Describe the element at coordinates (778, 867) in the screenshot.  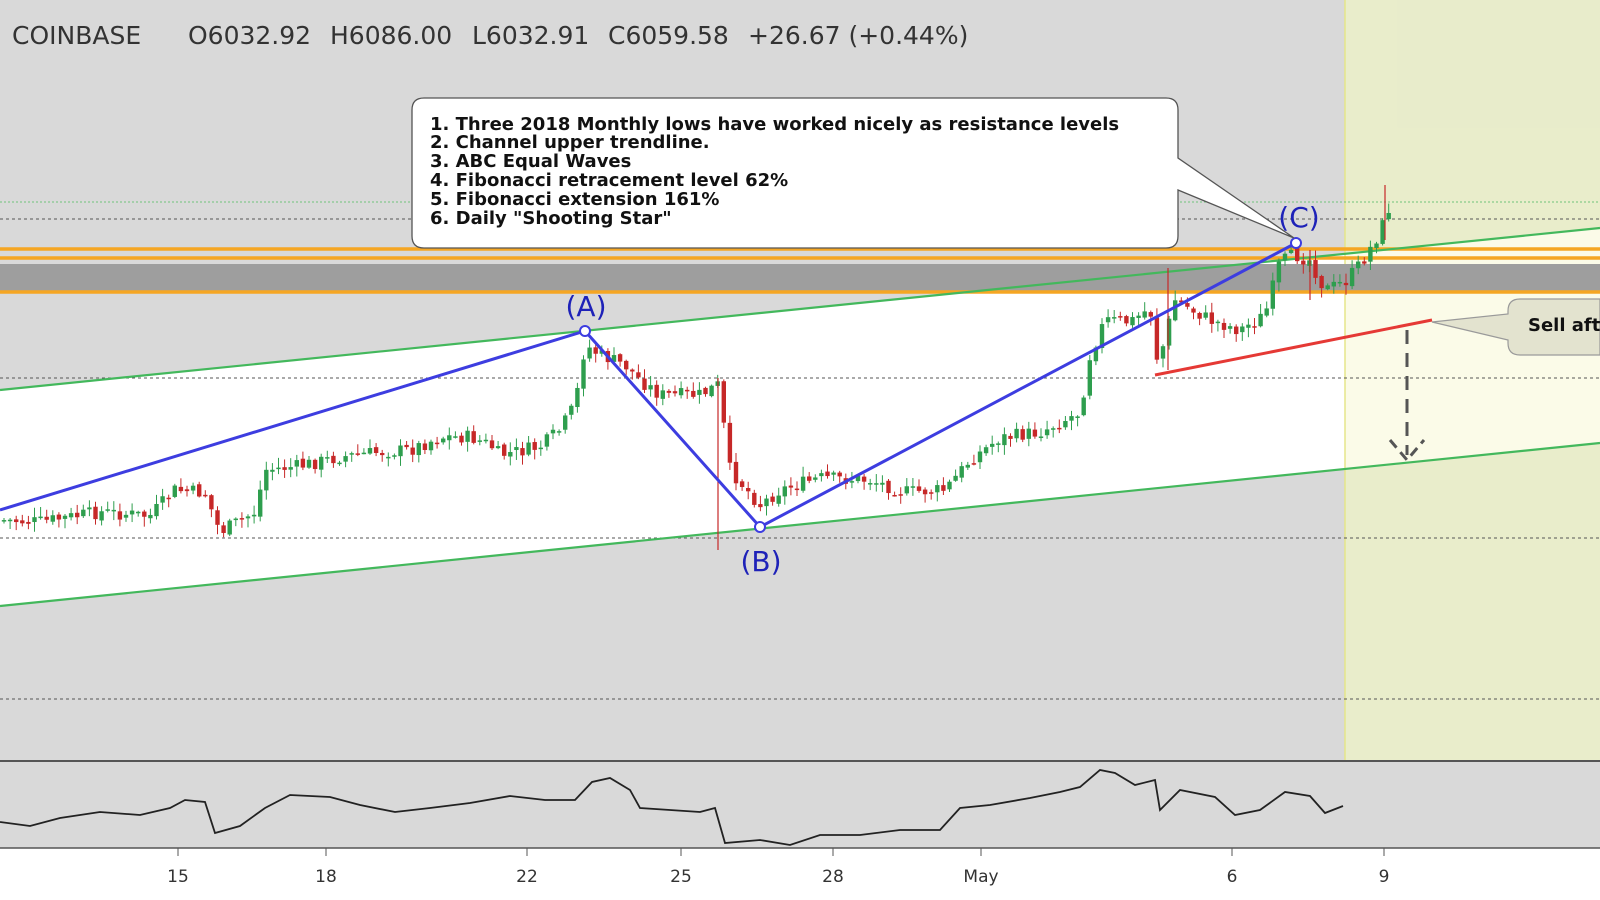
I see `x-axis: 15 18 22 25 28 May 6 9` at that location.